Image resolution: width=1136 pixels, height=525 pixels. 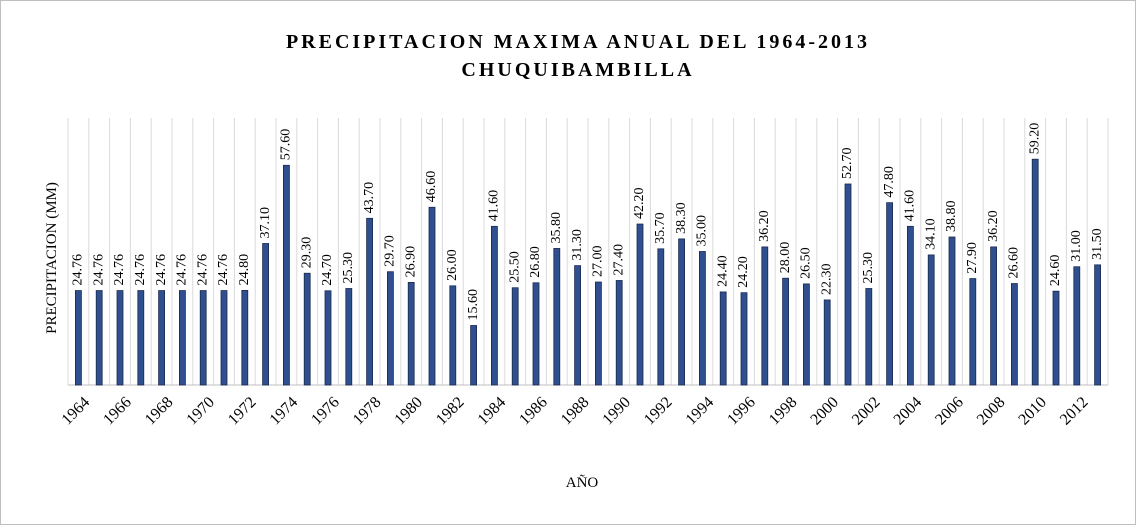 I want to click on value-label: 35.00, so click(x=702, y=231).